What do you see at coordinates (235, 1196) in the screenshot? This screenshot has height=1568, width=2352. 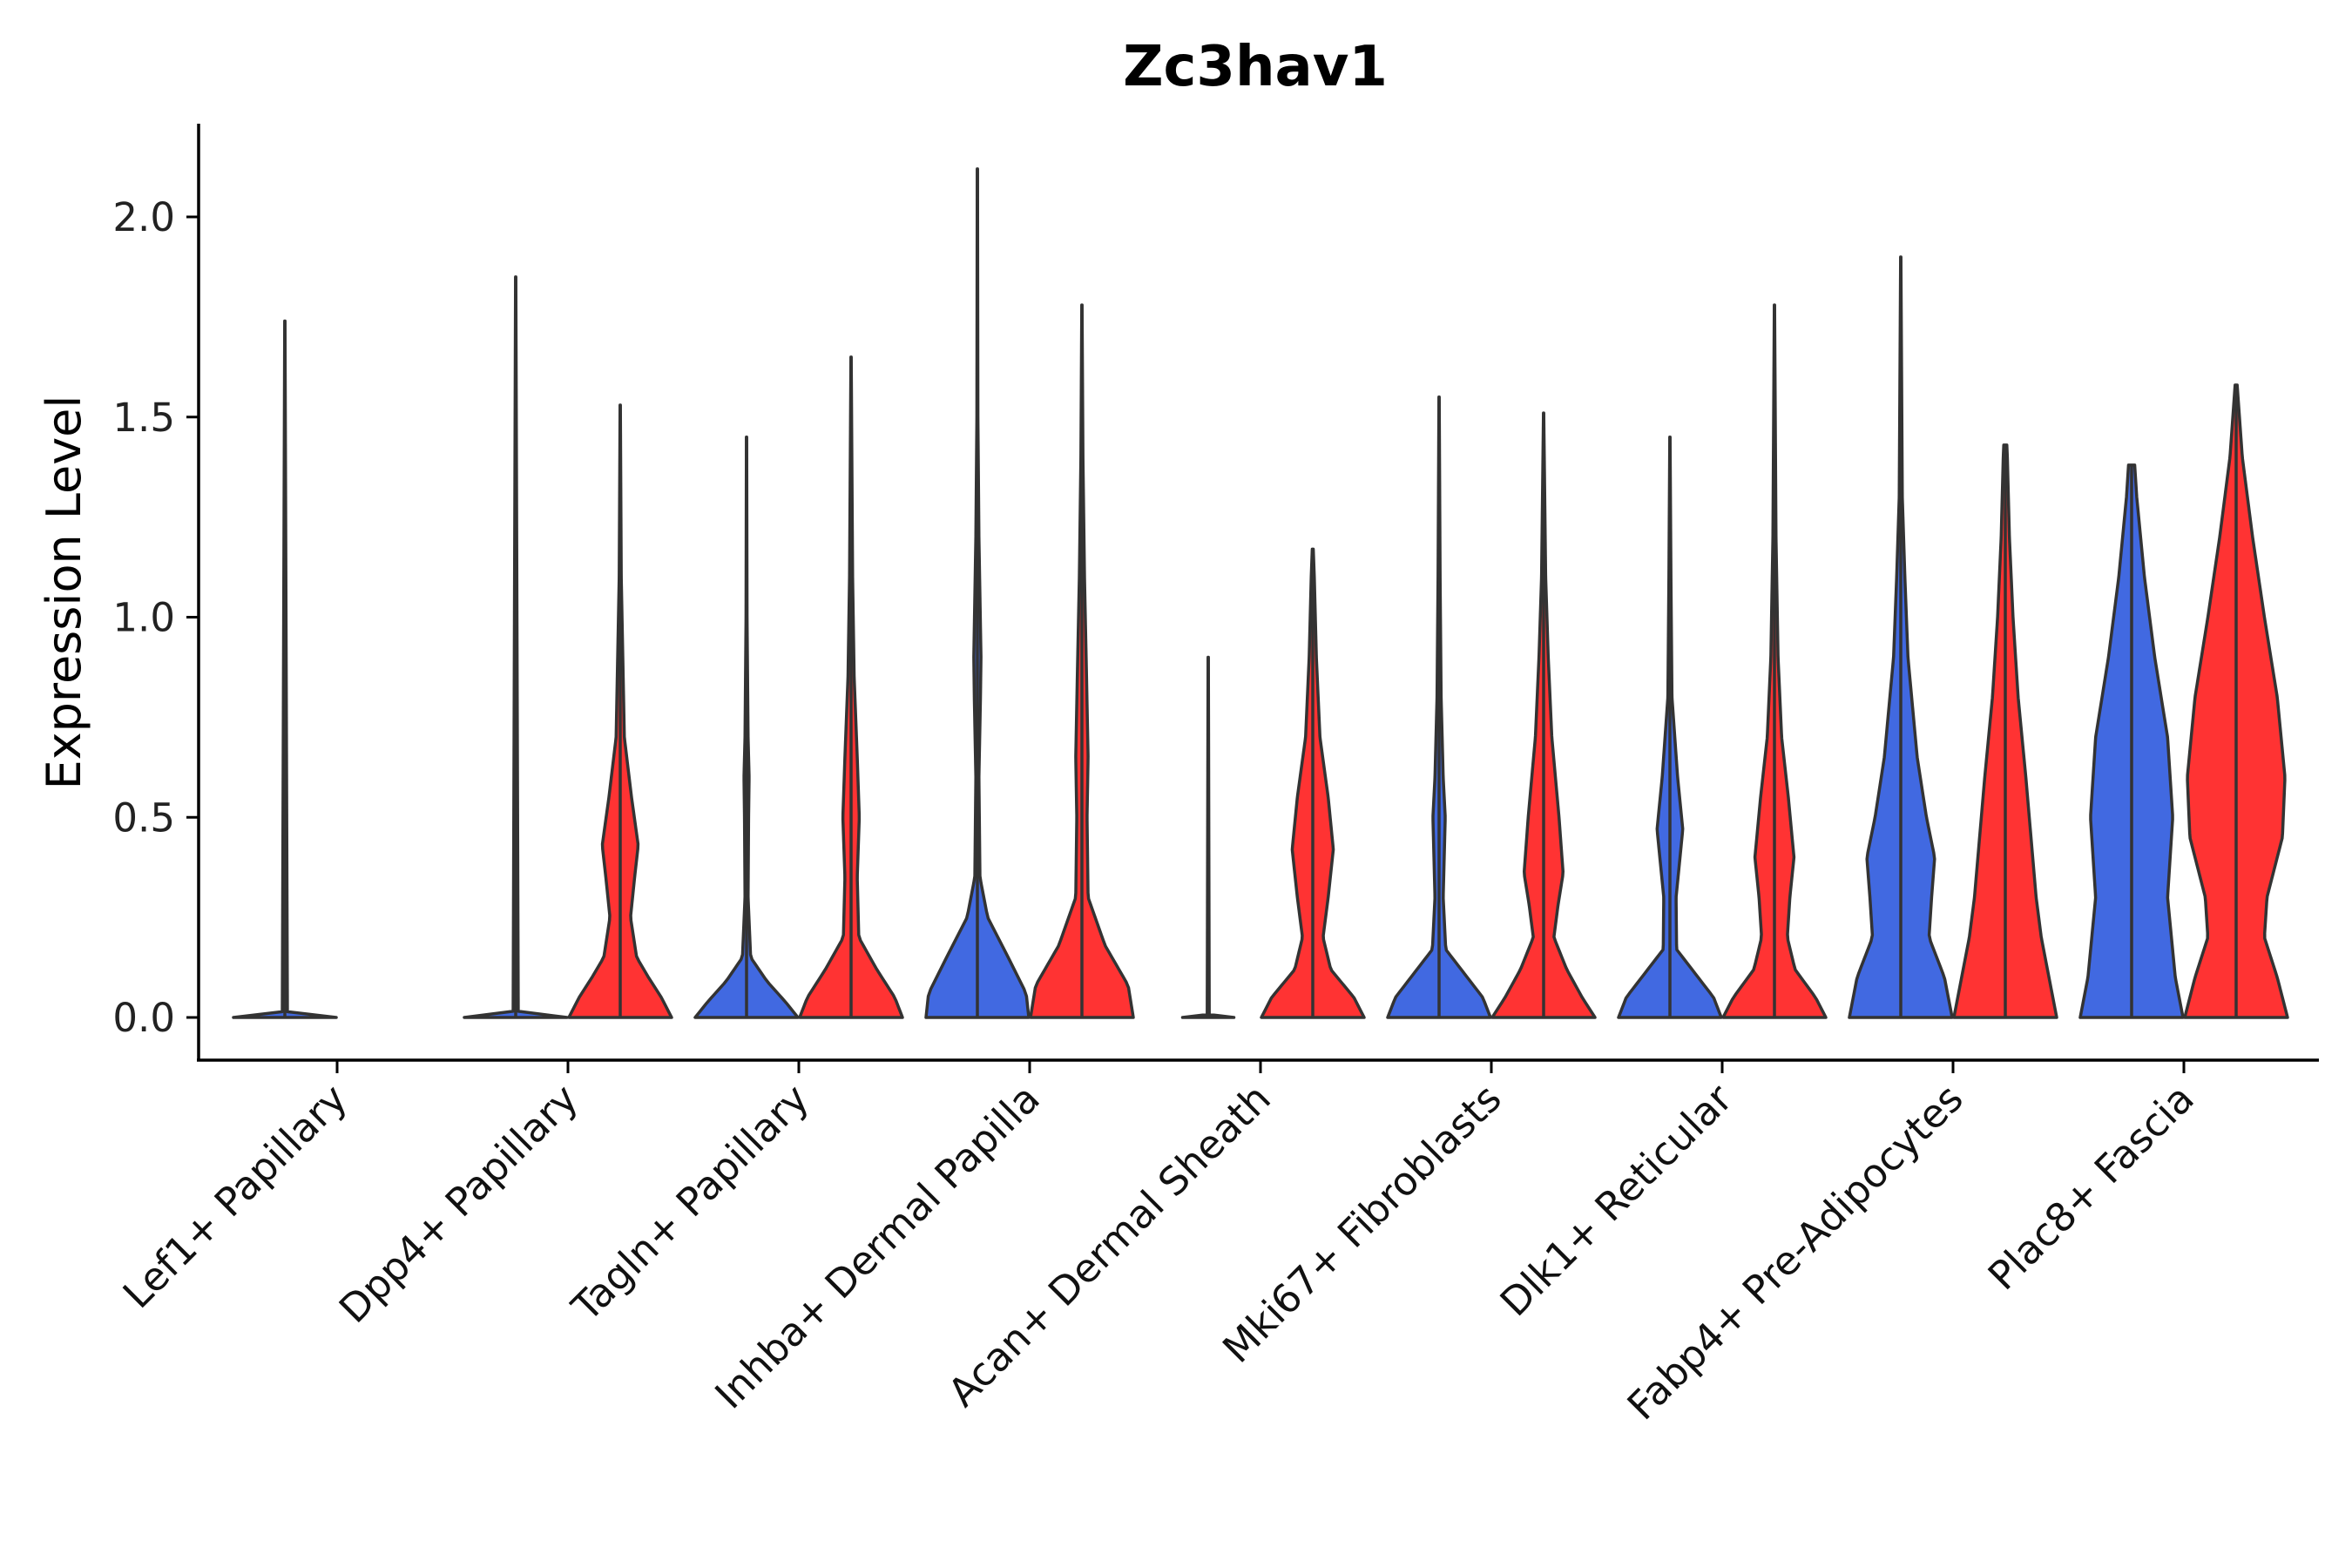 I see `x-tick-label: Lef1+ Papillary` at bounding box center [235, 1196].